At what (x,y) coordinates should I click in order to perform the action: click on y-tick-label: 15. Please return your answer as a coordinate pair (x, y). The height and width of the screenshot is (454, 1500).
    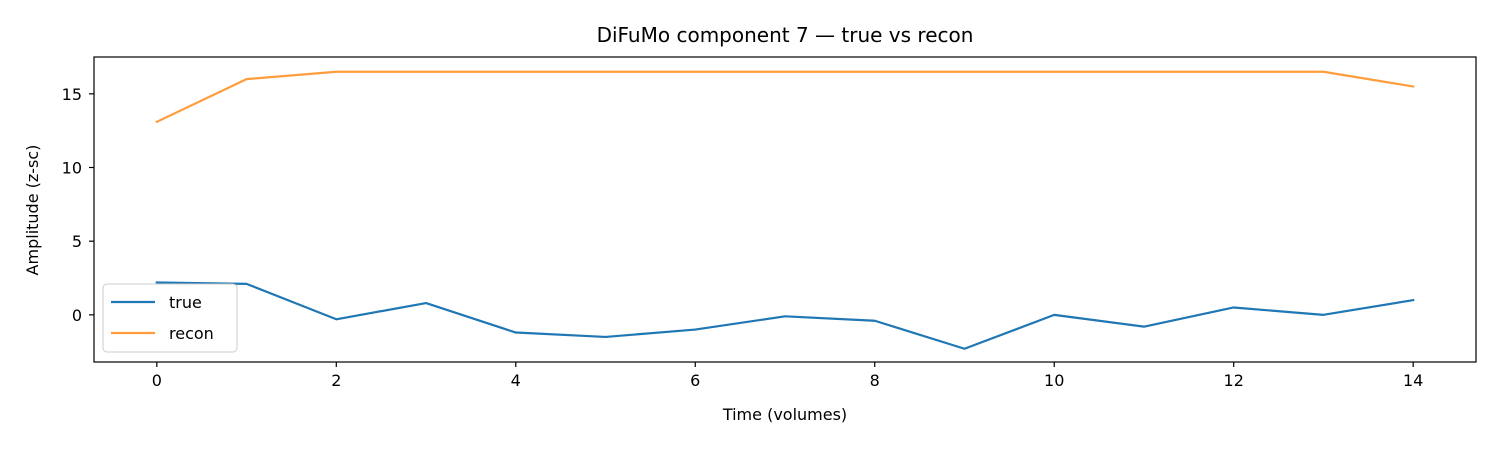
    Looking at the image, I should click on (72, 94).